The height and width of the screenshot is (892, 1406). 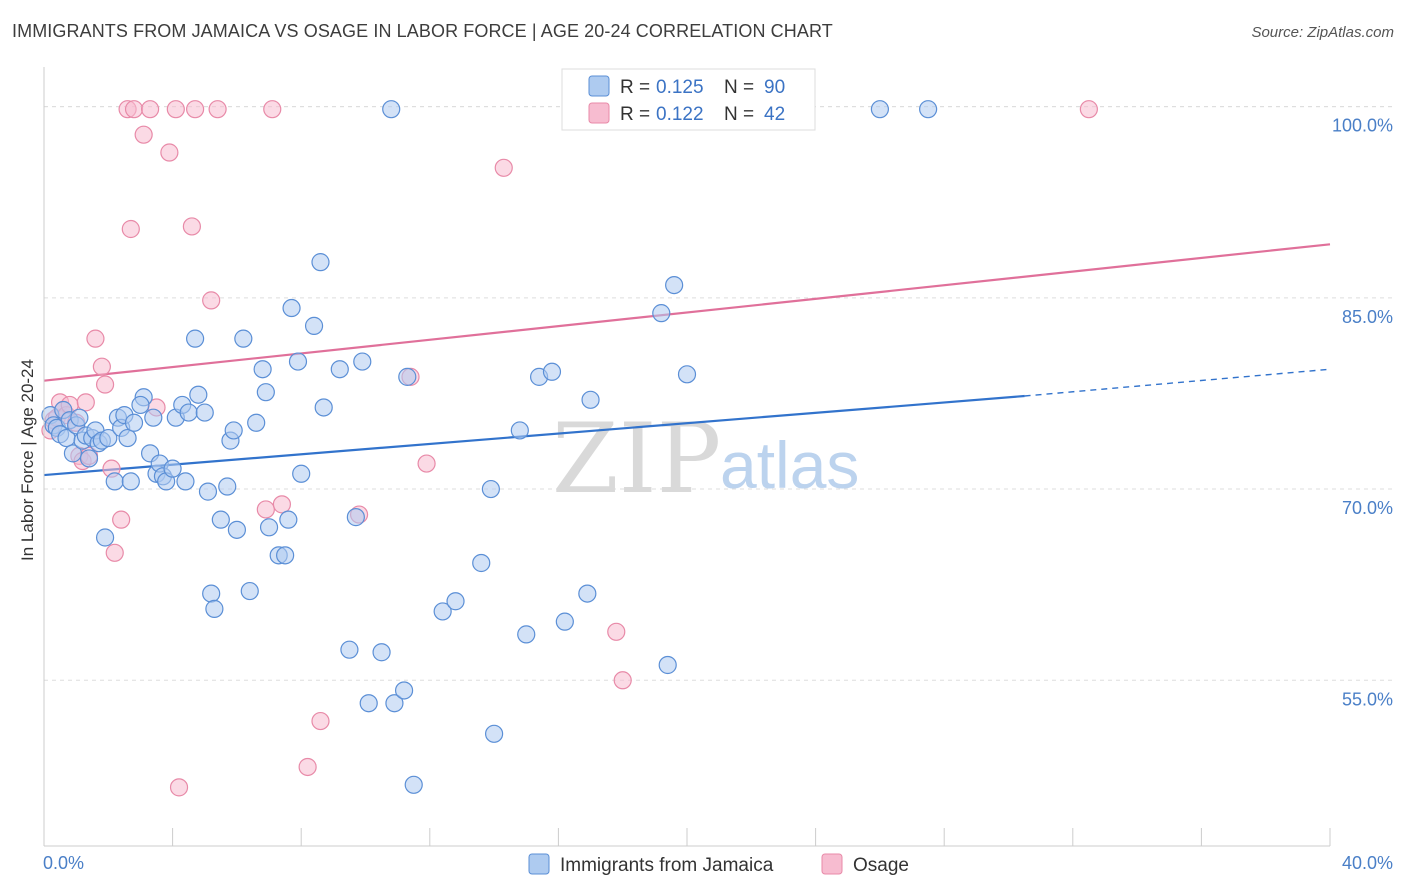 What do you see at coordinates (774, 114) in the screenshot?
I see `legend-n-value: 42` at bounding box center [774, 114].